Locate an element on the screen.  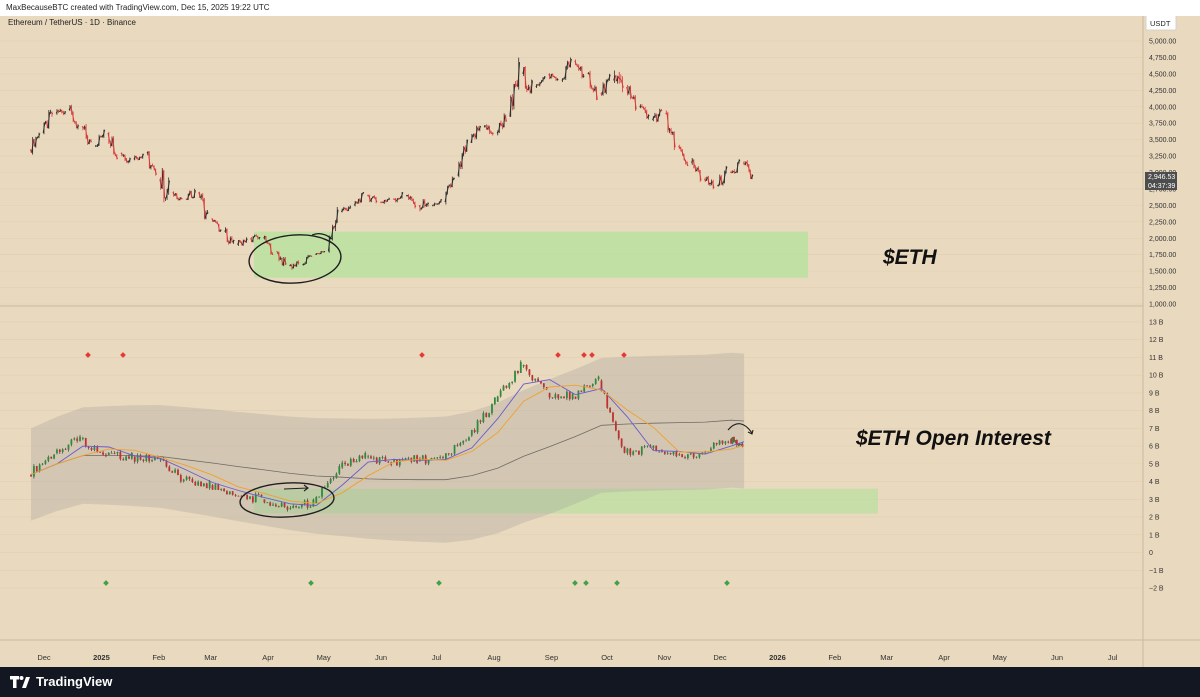
oi-tick-label: 4 B is located at coordinates (1154, 482).